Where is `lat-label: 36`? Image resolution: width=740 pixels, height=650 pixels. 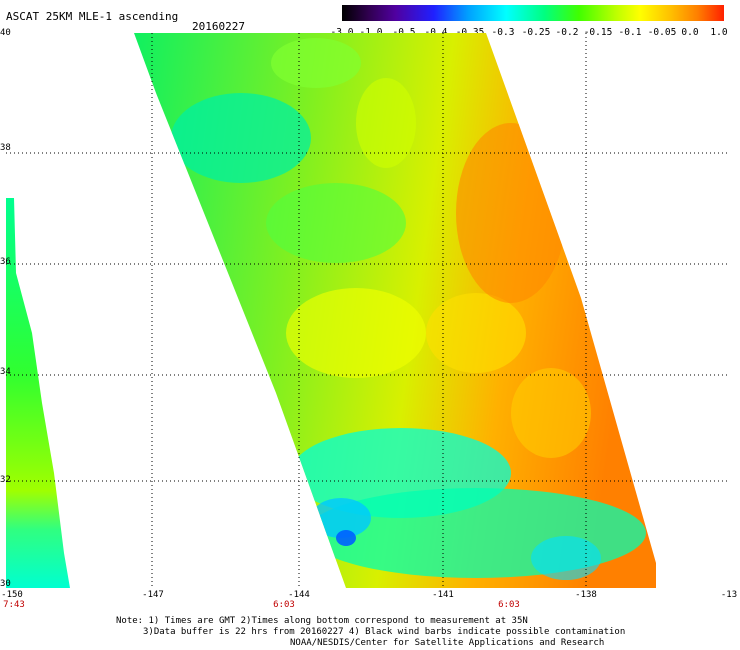 lat-label: 36 is located at coordinates (5, 262).